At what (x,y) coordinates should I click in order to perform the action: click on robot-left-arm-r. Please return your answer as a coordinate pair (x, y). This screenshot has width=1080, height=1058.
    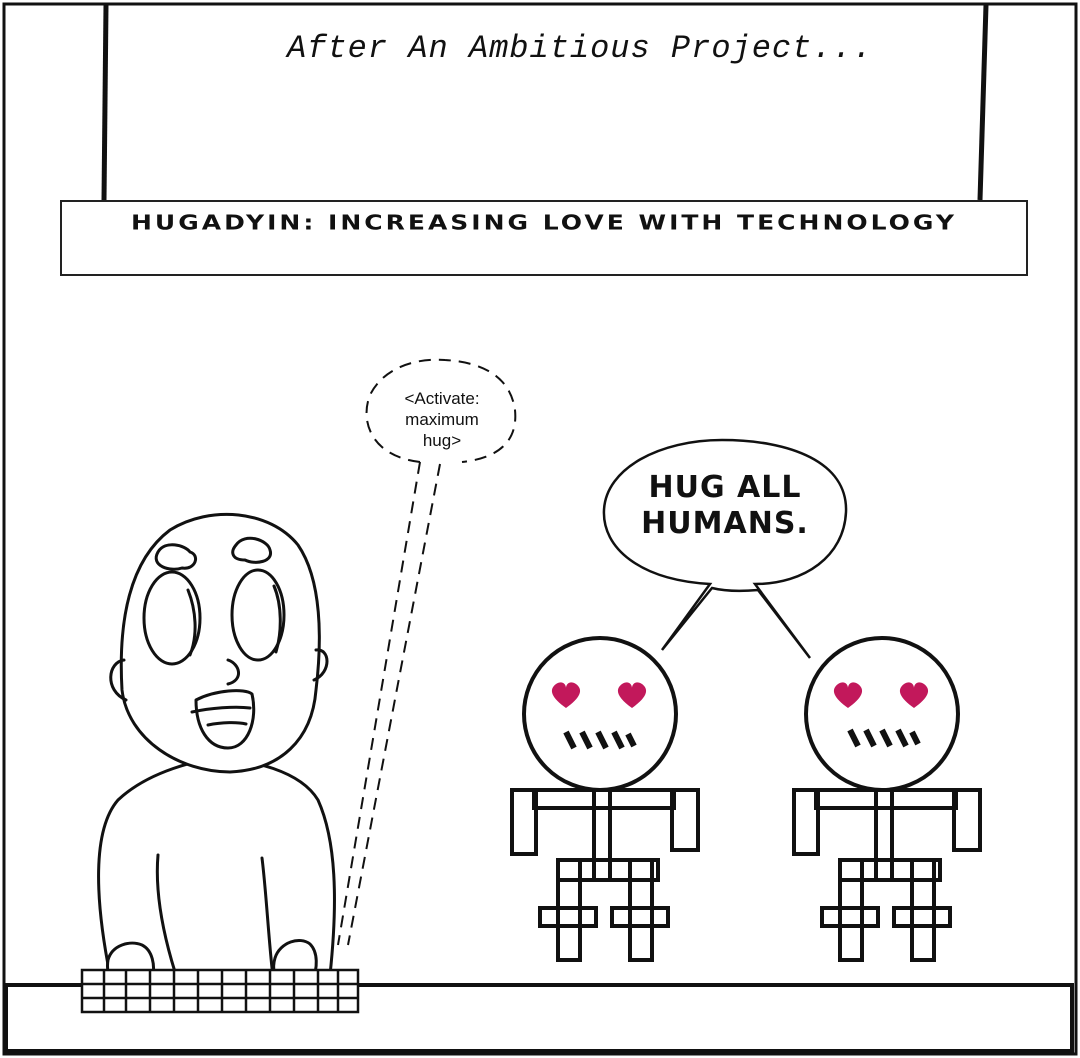
    Looking at the image, I should click on (685, 820).